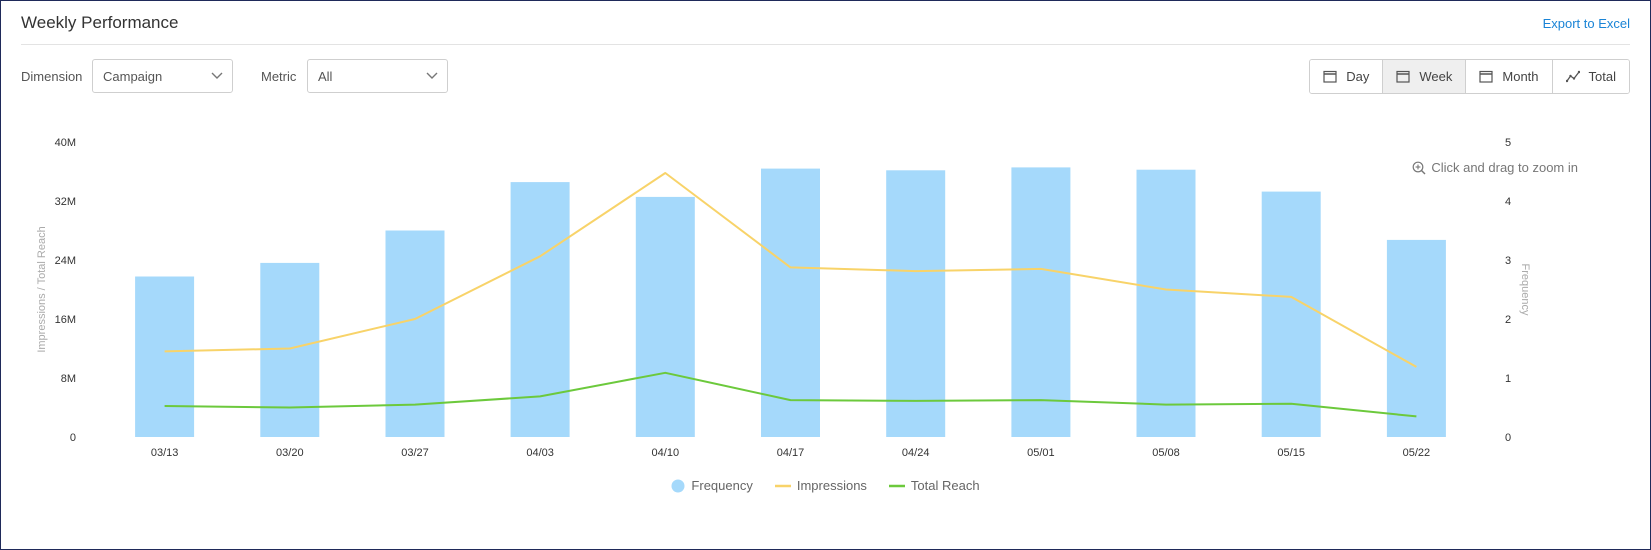 Image resolution: width=1651 pixels, height=550 pixels. I want to click on zoom-hint-text: Click and drag to zoom in, so click(1504, 167).